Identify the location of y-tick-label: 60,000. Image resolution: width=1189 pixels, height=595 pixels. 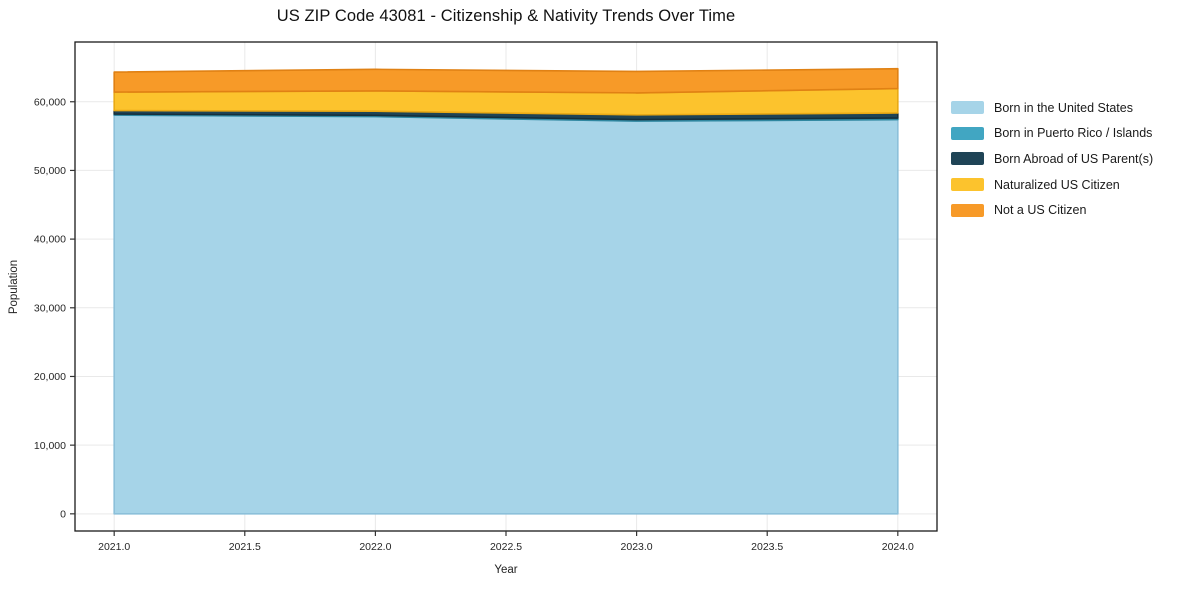
(50, 102).